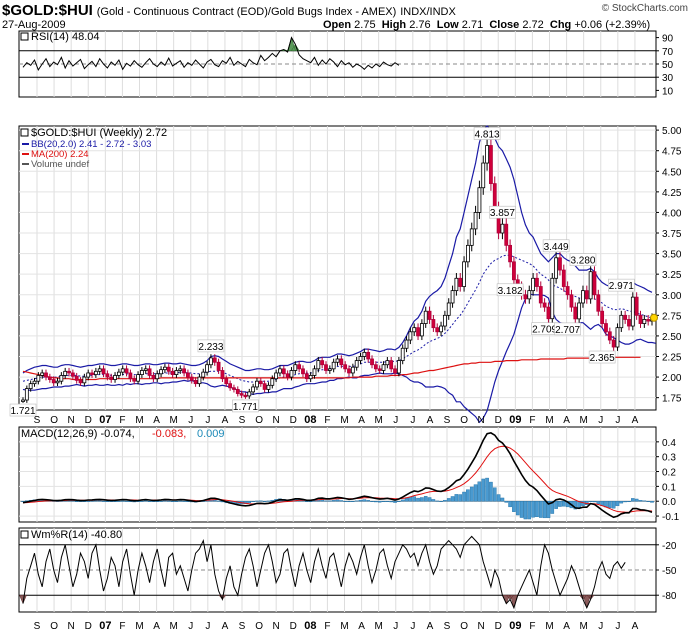  I want to click on ma200-line, so click(331, 368).